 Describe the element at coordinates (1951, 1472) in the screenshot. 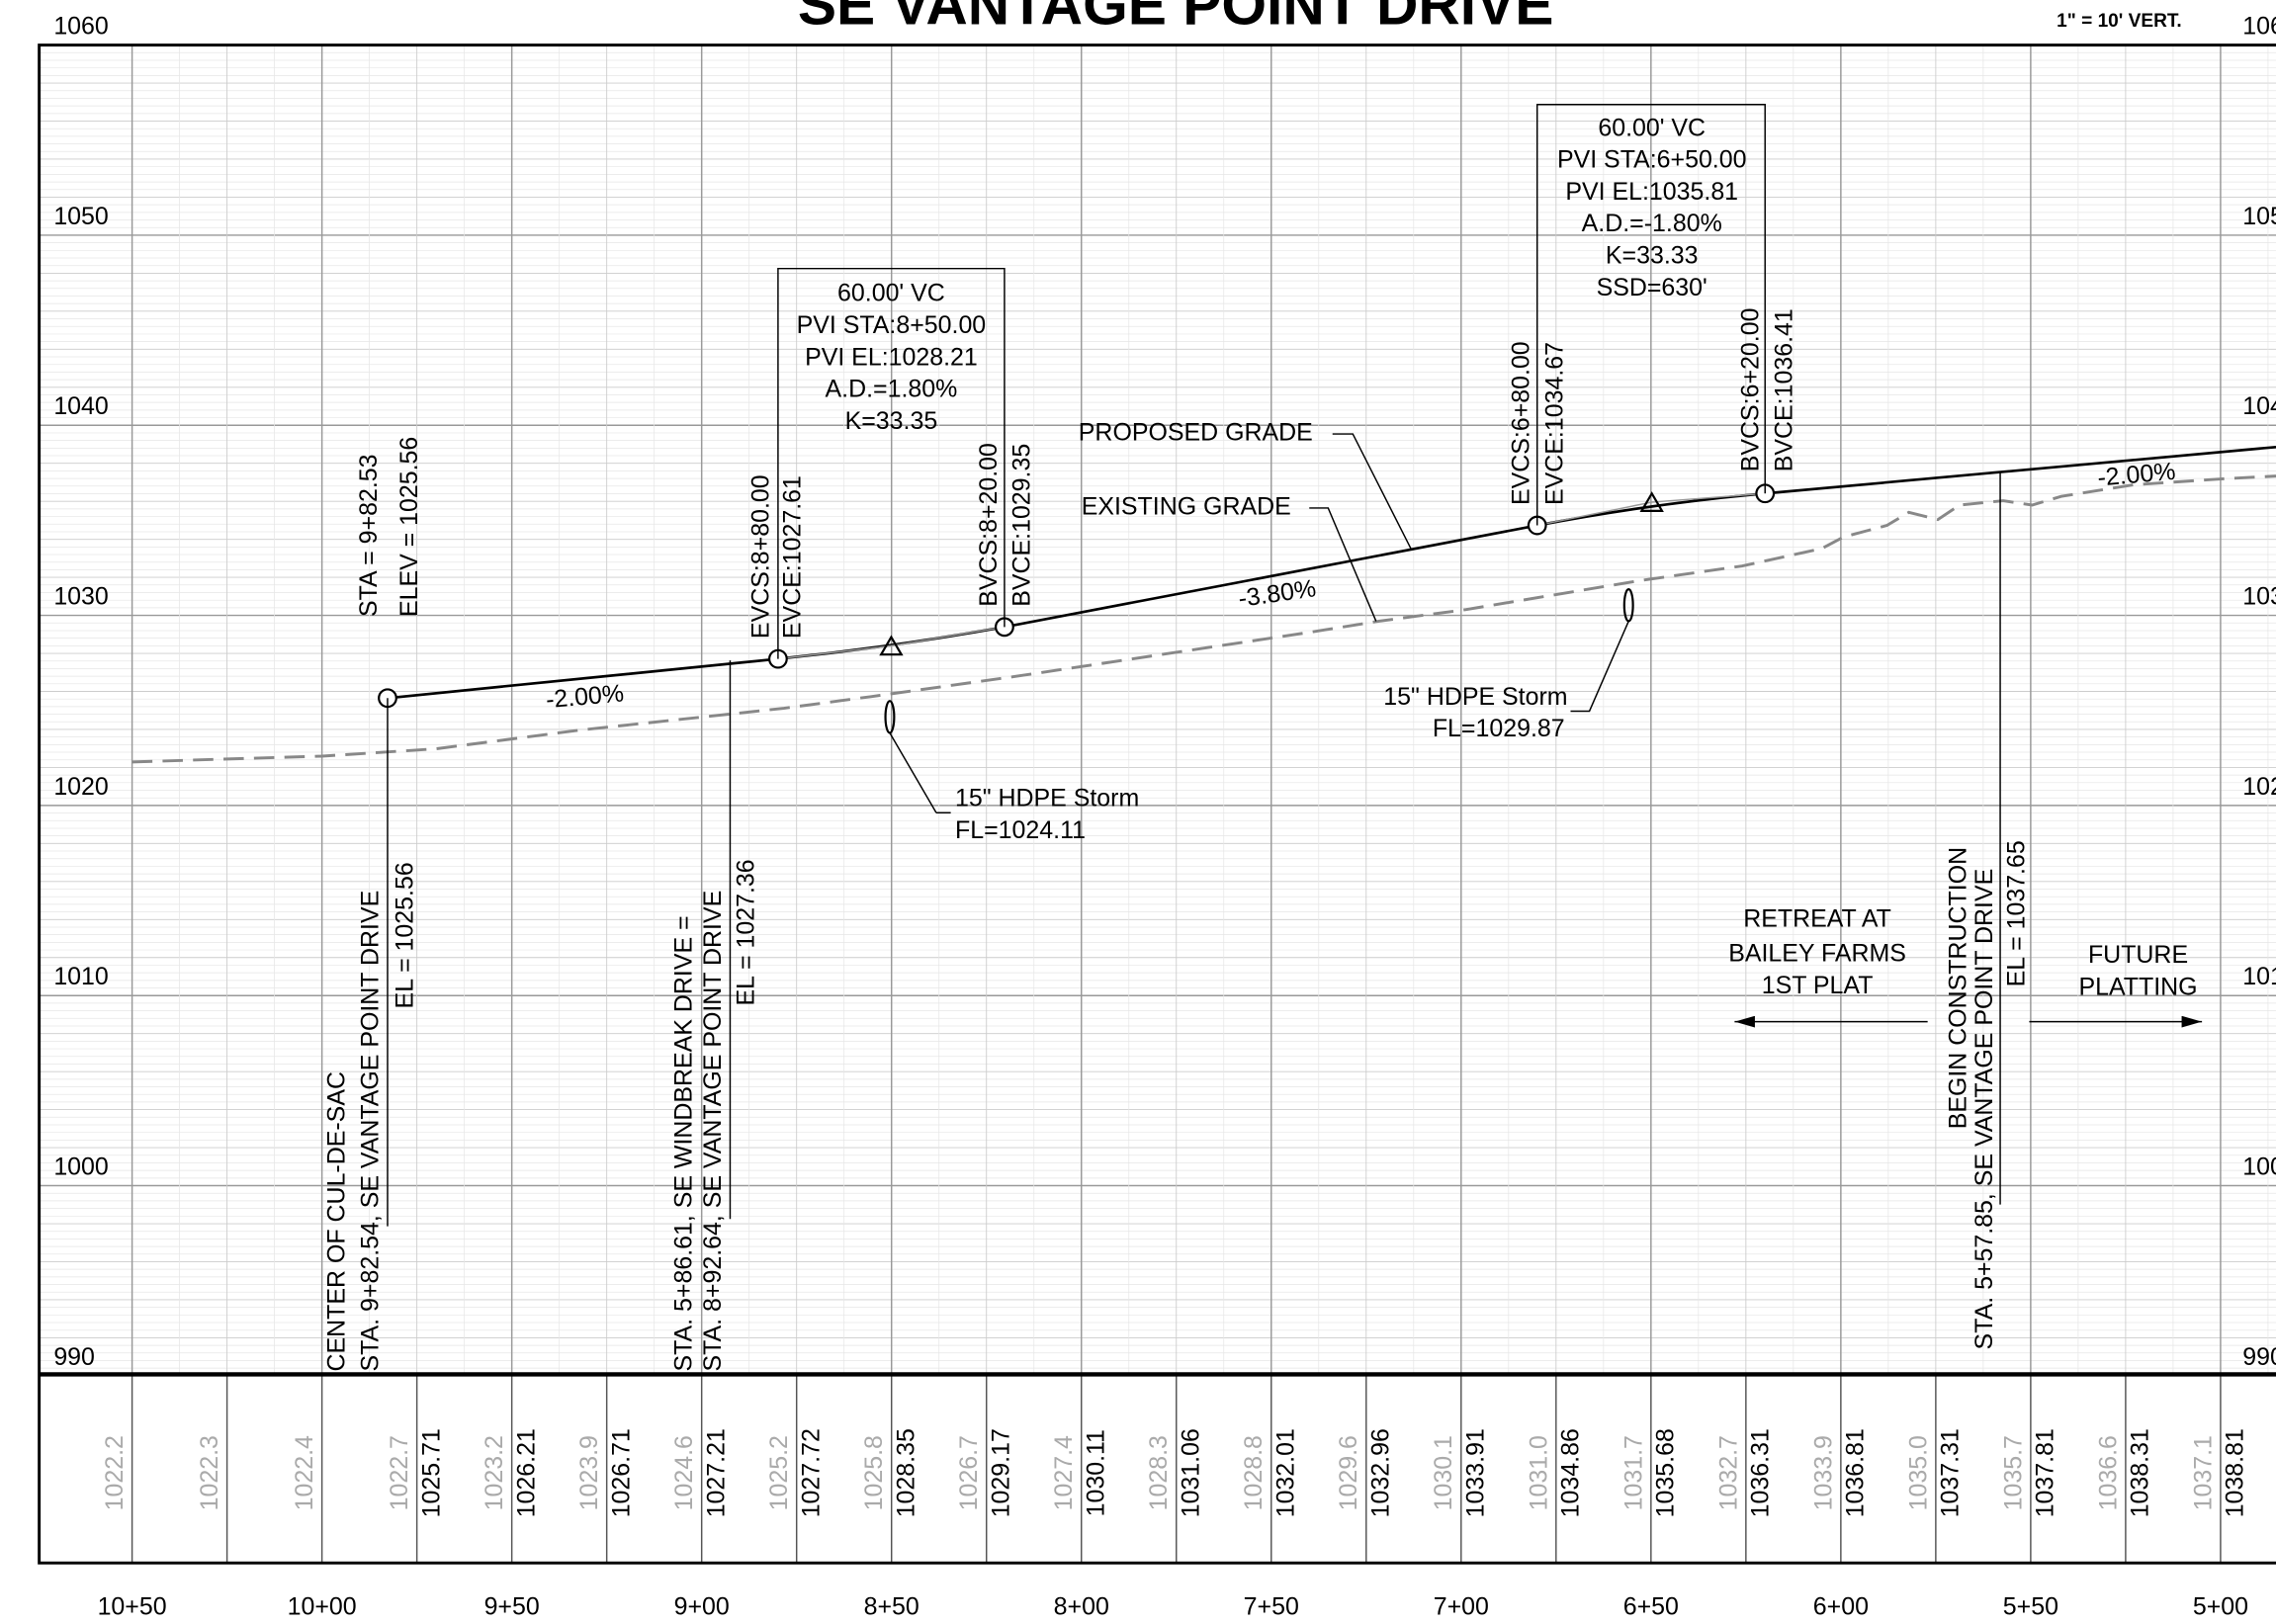

I see `proposed-elevation: 1037.31` at that location.